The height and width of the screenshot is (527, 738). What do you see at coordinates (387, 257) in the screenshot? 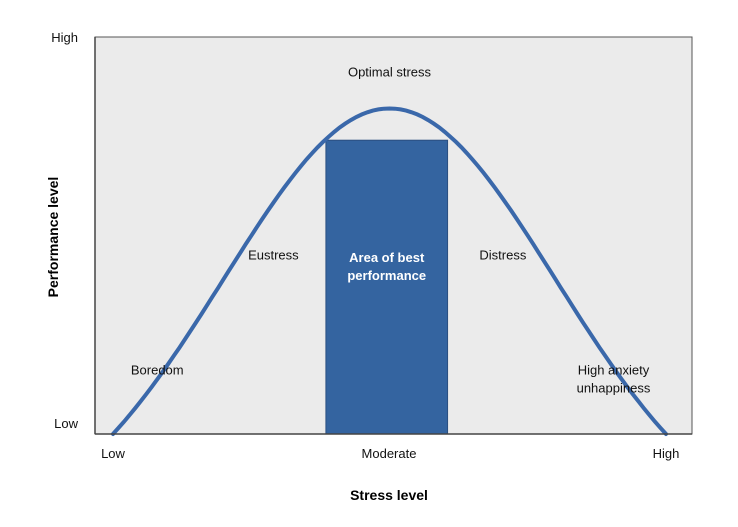
I see `region-label-line1: Area of best` at bounding box center [387, 257].